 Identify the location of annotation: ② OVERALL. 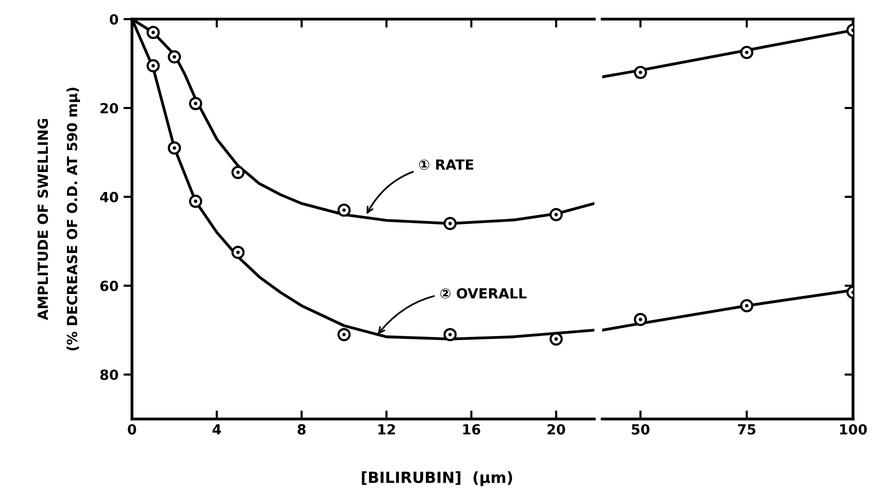
(483, 293).